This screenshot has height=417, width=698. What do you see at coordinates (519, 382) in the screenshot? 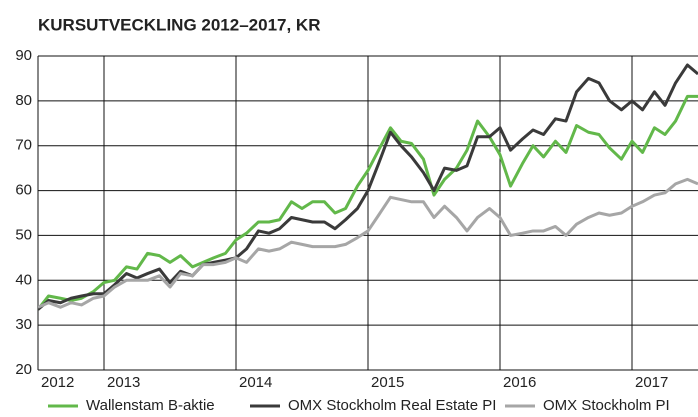
I see `x-tick-label: 2016` at bounding box center [519, 382].